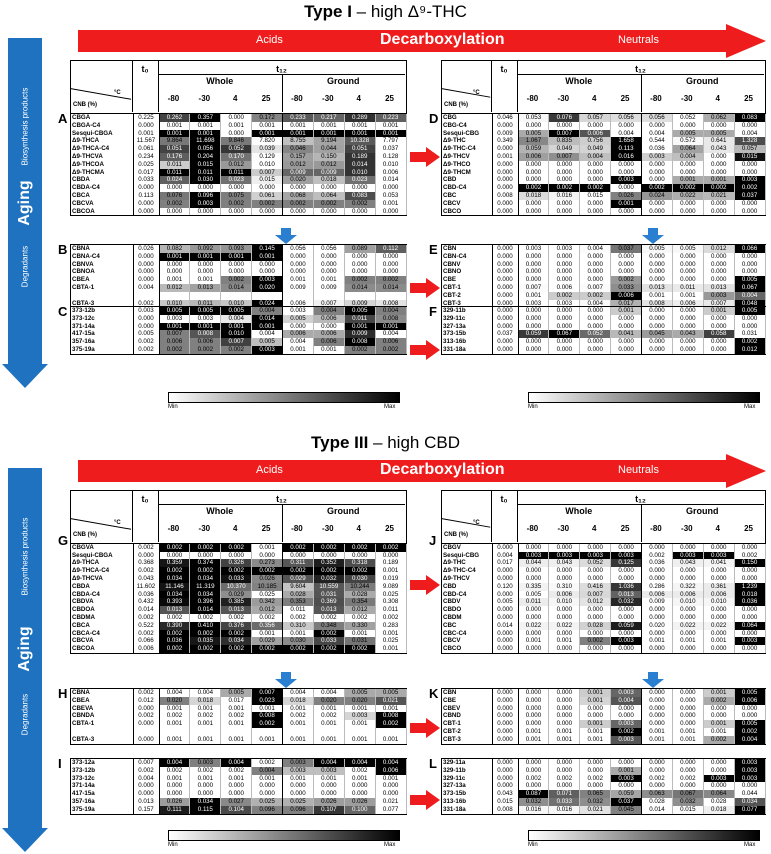 The width and height of the screenshot is (771, 854). What do you see at coordinates (467, 594) in the screenshot?
I see `compound-name: CBD-C4` at bounding box center [467, 594].